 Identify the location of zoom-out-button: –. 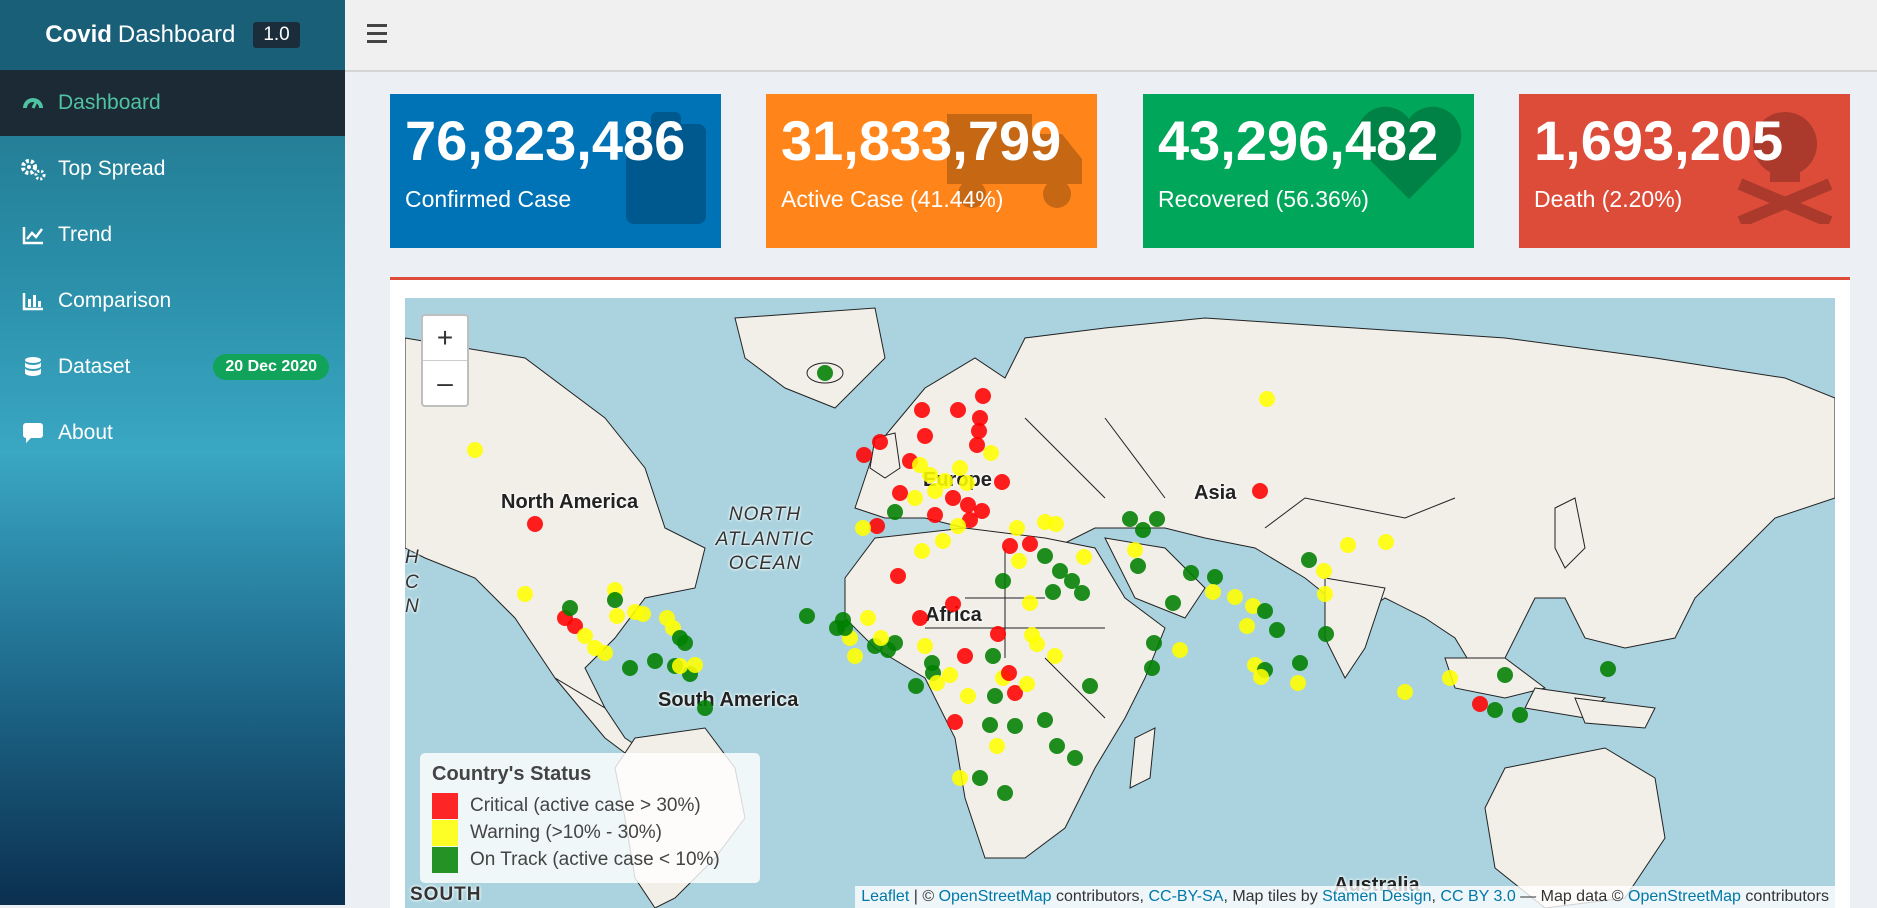
(445, 382).